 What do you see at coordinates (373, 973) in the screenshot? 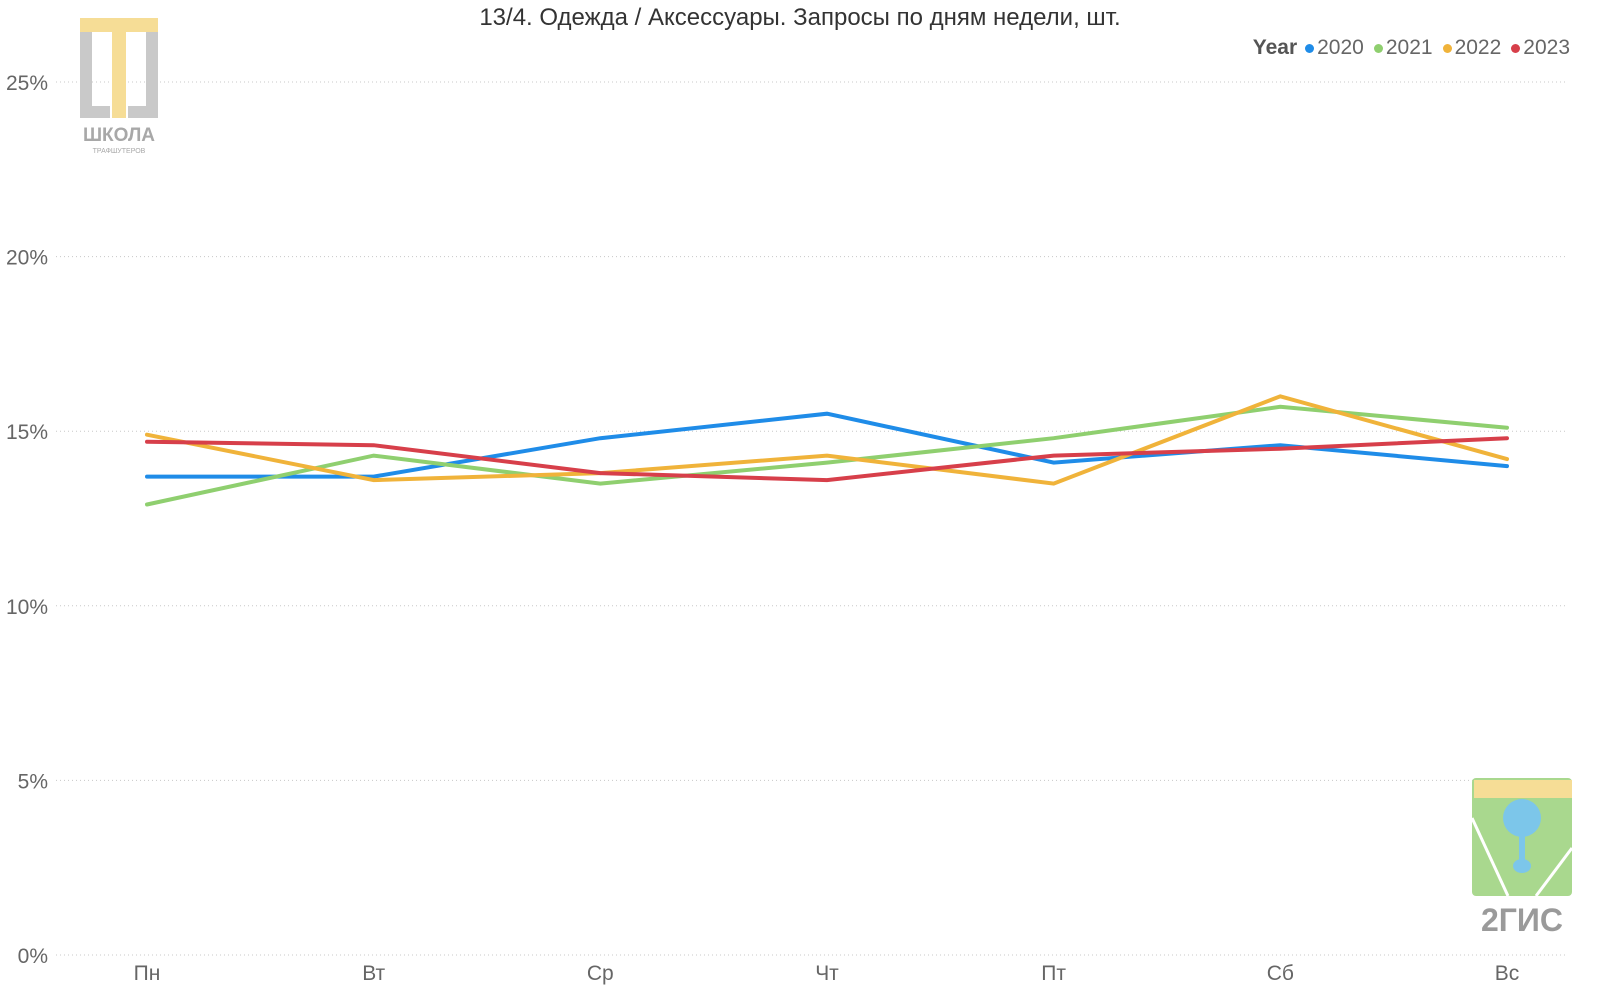
I see `x-tick-label: Вт` at bounding box center [373, 973].